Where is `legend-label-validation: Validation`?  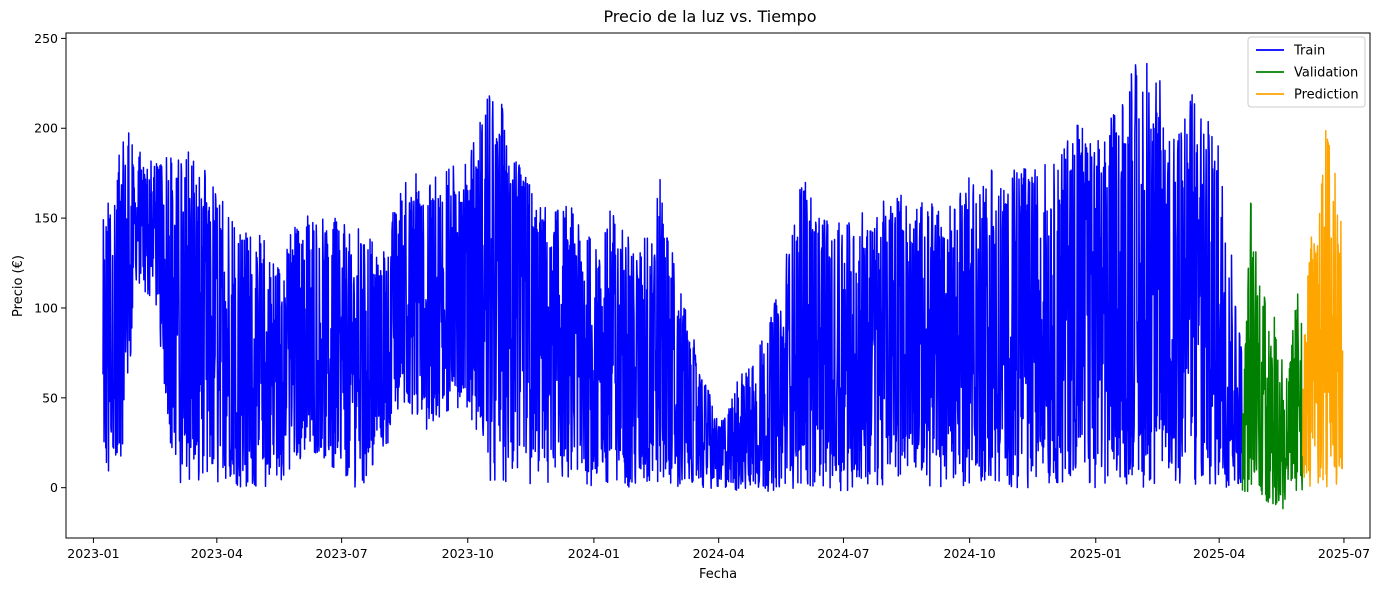 legend-label-validation: Validation is located at coordinates (1326, 73).